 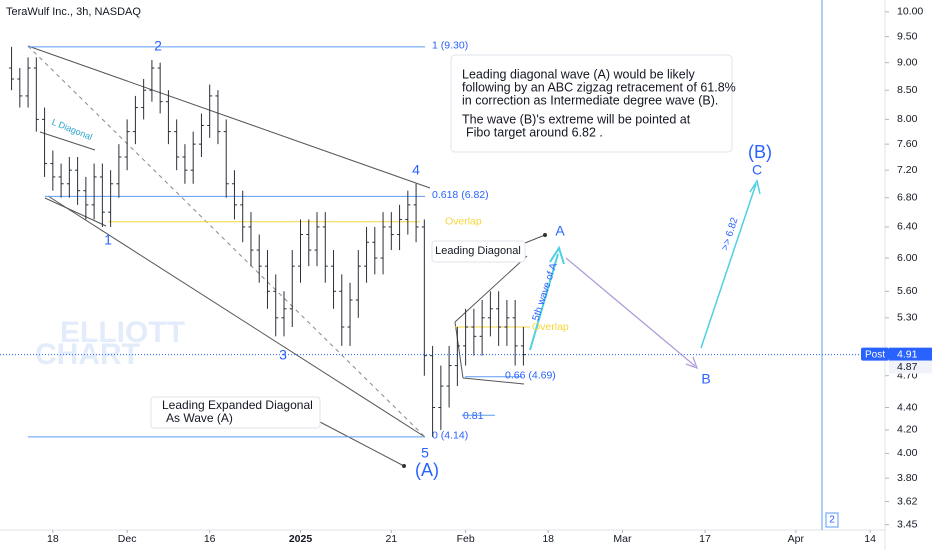 I want to click on wave-label: 2, so click(x=158, y=46).